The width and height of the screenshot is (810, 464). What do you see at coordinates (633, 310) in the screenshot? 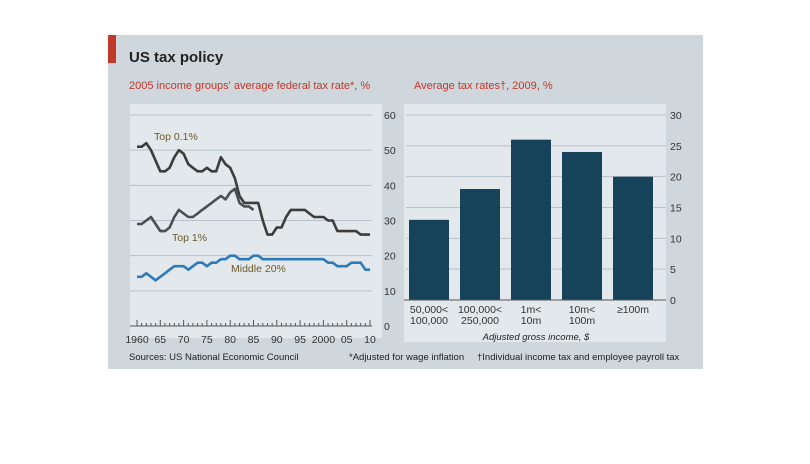
I see `bar-category-label-4-0: ≥100m` at bounding box center [633, 310].